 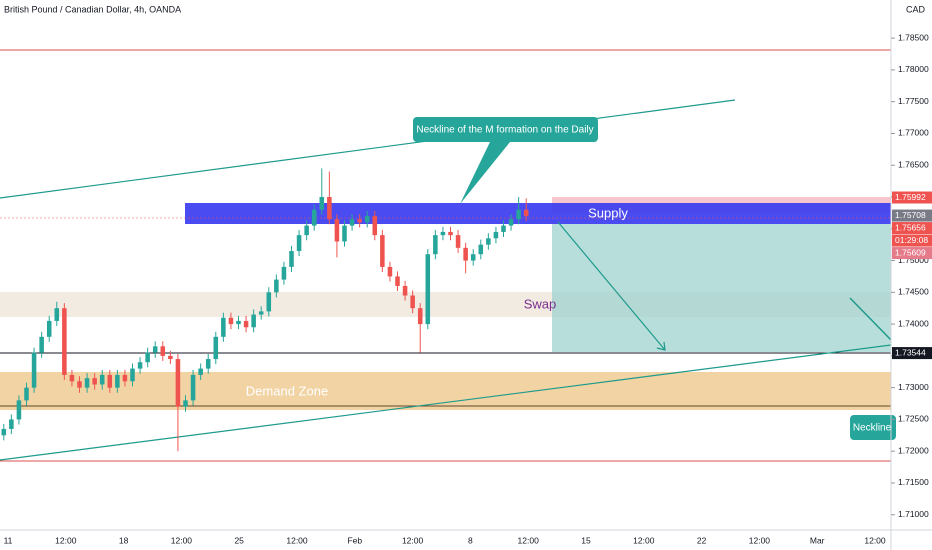 I want to click on x-tick-label: 25, so click(x=239, y=540).